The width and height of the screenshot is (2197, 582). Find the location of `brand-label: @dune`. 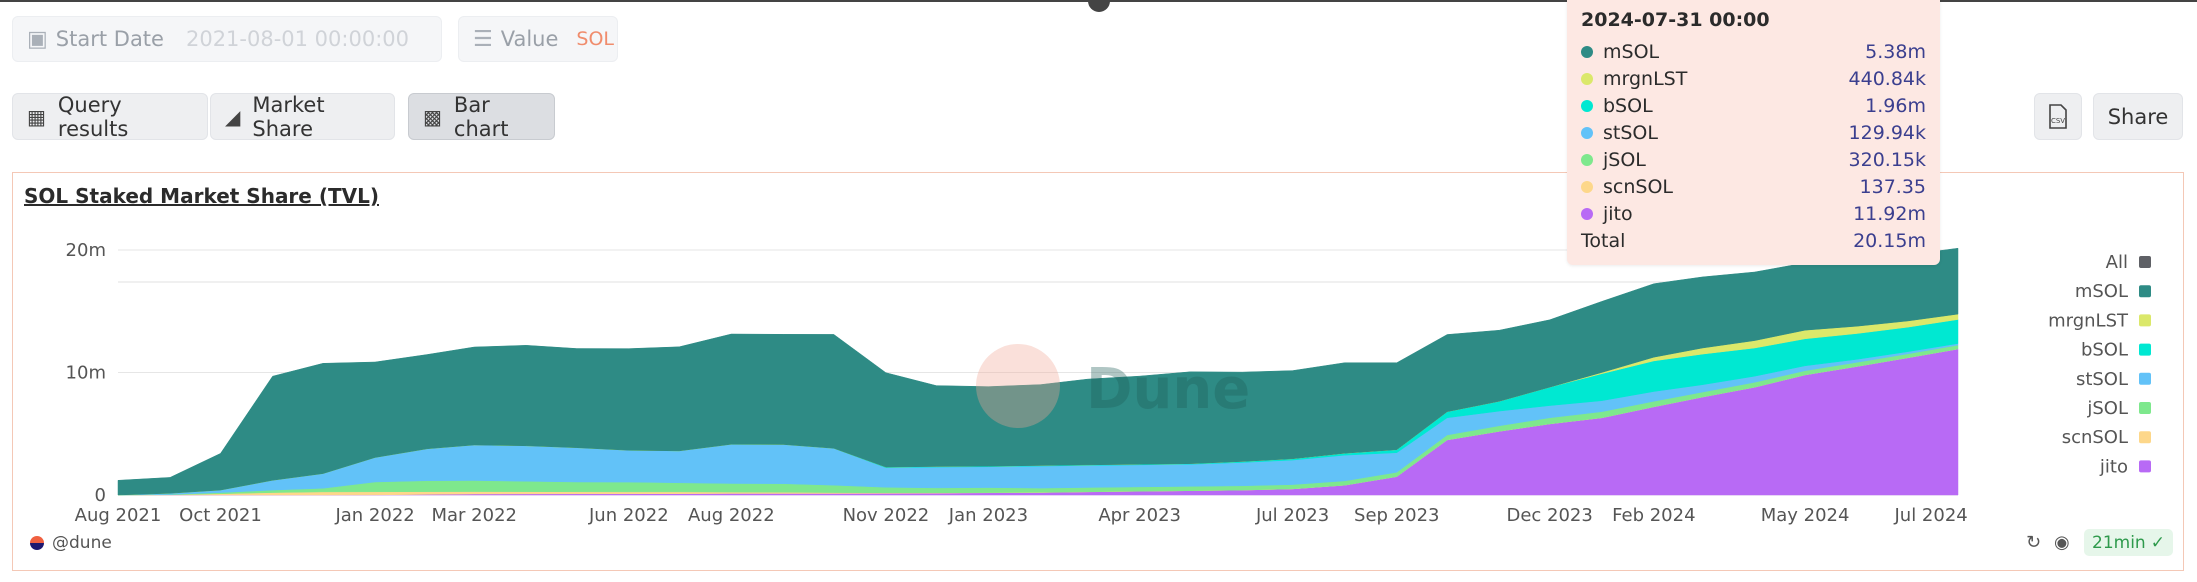

brand-label: @dune is located at coordinates (82, 543).